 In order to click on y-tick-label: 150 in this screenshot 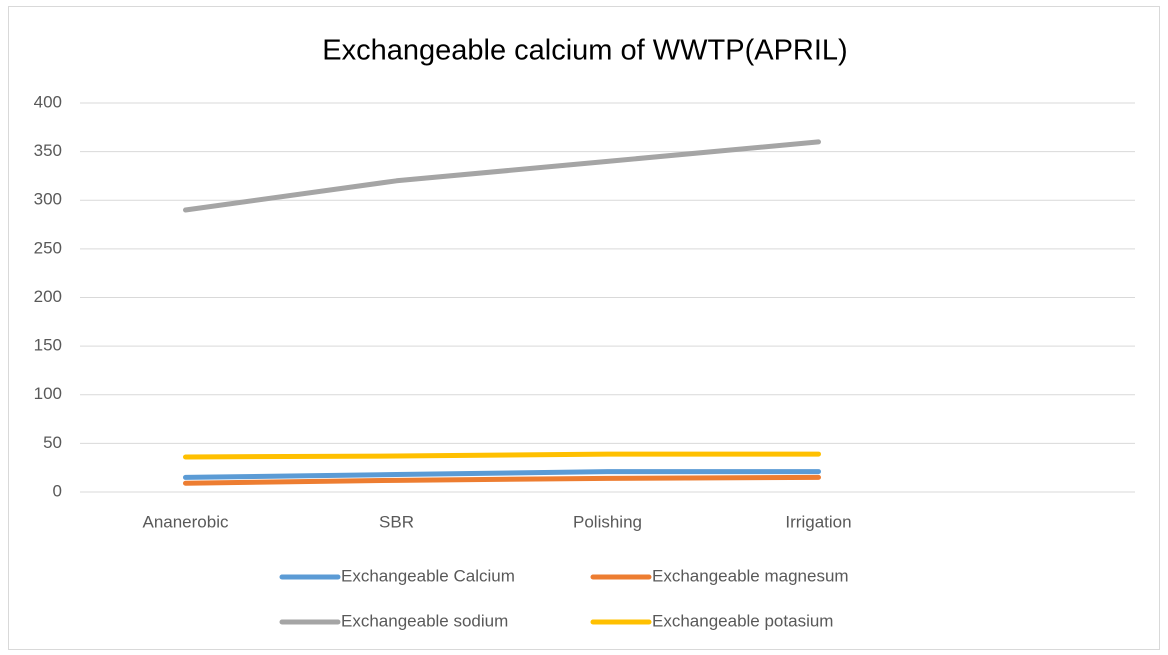, I will do `click(48, 345)`.